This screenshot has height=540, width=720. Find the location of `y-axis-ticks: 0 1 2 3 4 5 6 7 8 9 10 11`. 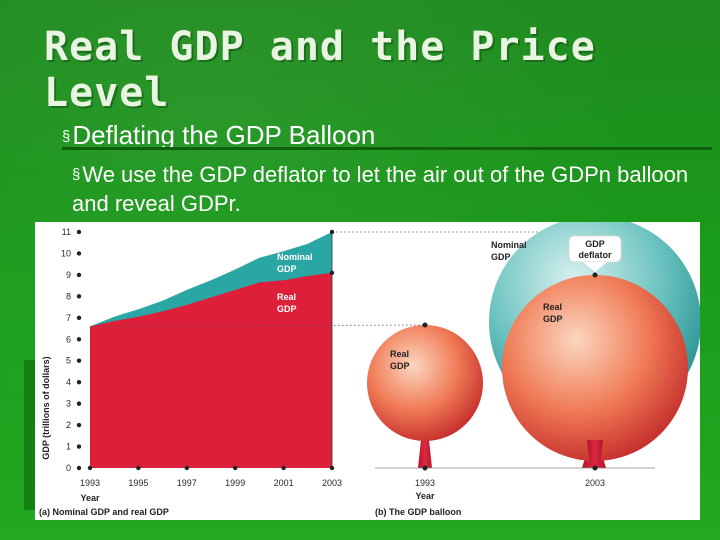

y-axis-ticks: 0 1 2 3 4 5 6 7 8 9 10 11 is located at coordinates (71, 350).